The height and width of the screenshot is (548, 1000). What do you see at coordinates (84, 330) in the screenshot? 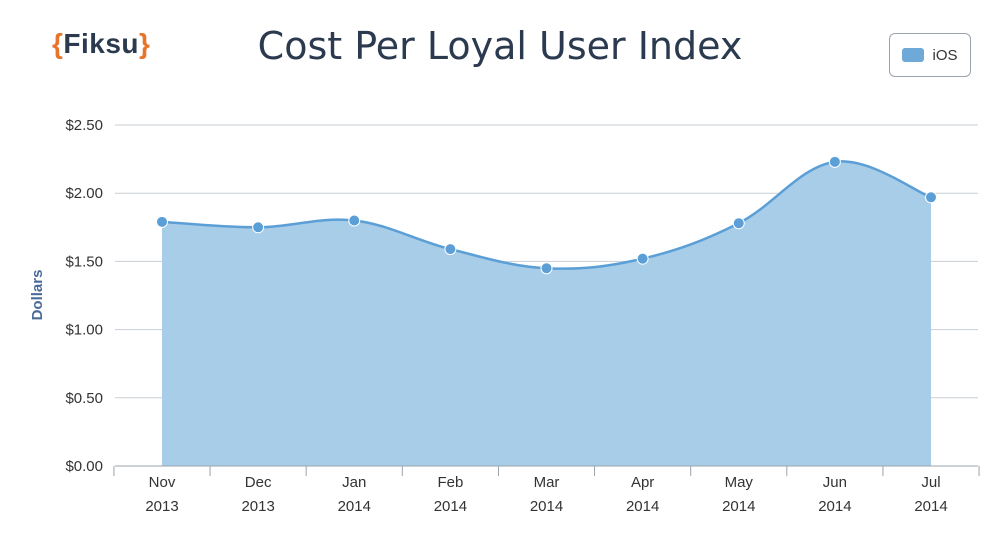
I see `y-tick-label: $1.00` at bounding box center [84, 330].